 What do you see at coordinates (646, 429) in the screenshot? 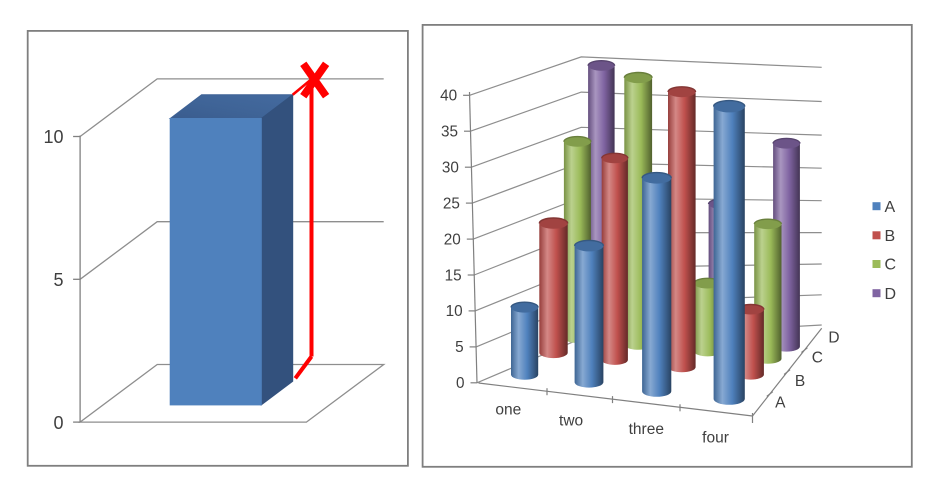
I see `svg-text: three` at bounding box center [646, 429].